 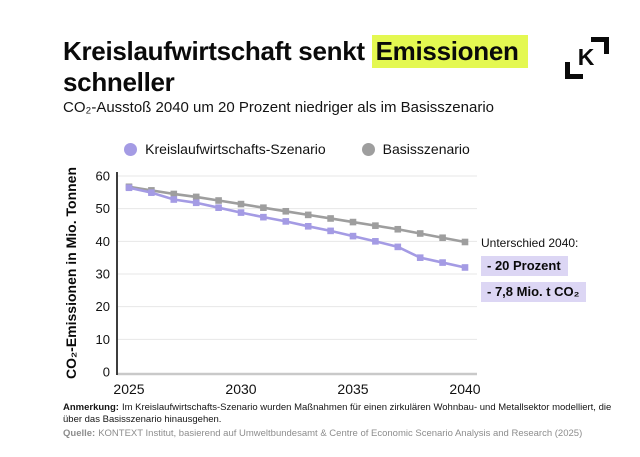 What do you see at coordinates (103, 176) in the screenshot?
I see `y-tick-label: 60` at bounding box center [103, 176].